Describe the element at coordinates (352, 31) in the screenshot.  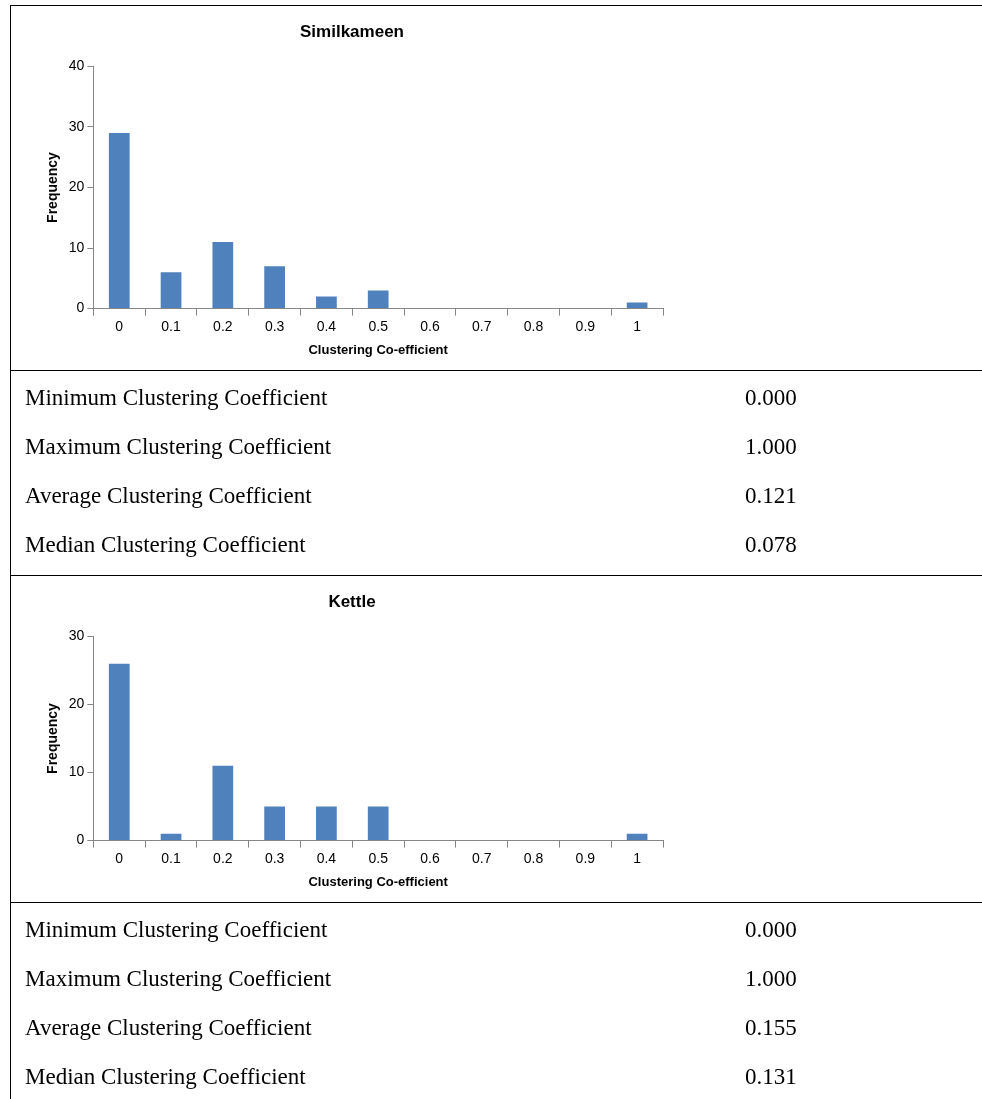
I see `chart-title: Similkameen` at that location.